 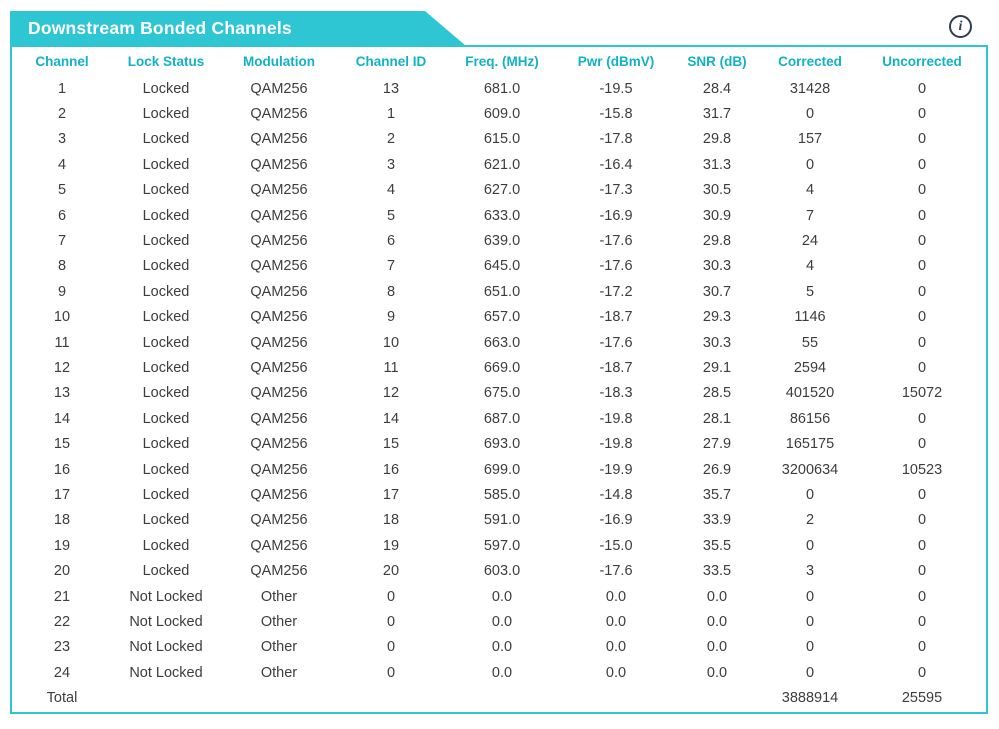 I want to click on table-cell: 13, so click(x=391, y=88).